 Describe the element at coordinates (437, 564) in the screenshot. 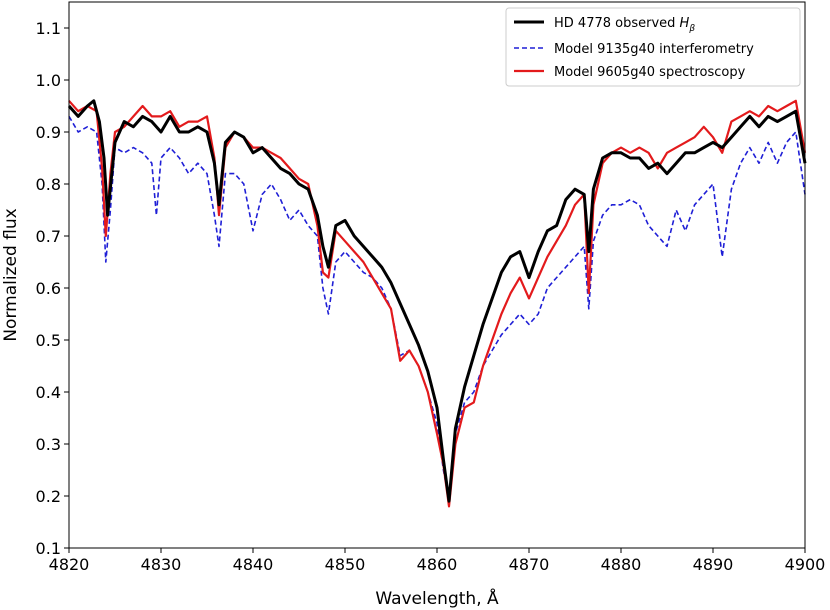

I see `x-tick-label: 4860` at that location.